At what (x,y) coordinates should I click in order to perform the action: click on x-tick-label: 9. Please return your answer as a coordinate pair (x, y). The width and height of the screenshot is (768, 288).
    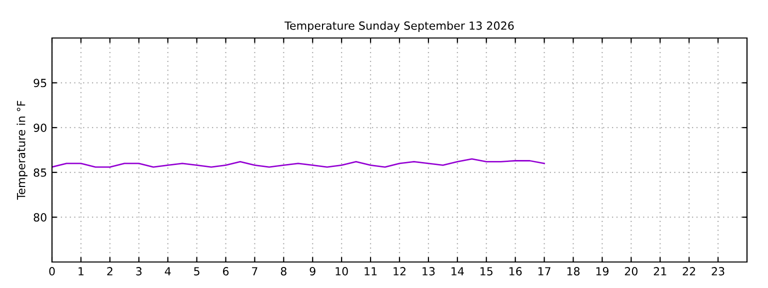
    Looking at the image, I should click on (313, 271).